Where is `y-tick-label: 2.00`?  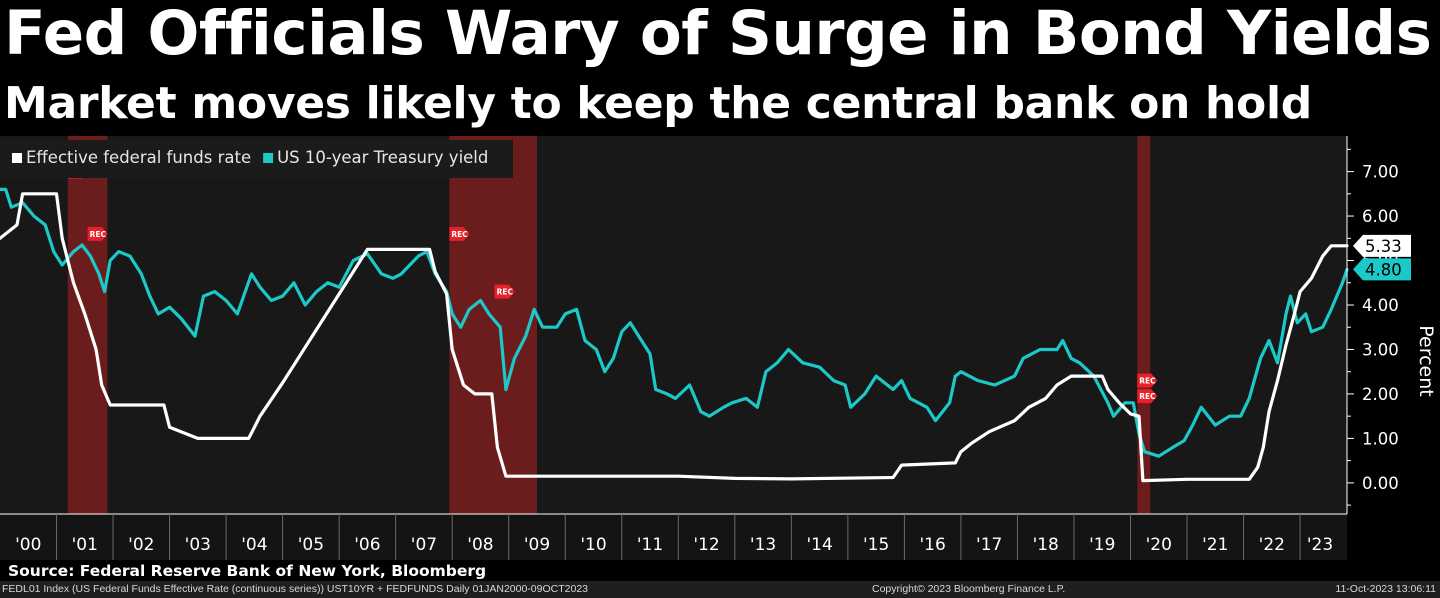
y-tick-label: 2.00 is located at coordinates (1380, 394).